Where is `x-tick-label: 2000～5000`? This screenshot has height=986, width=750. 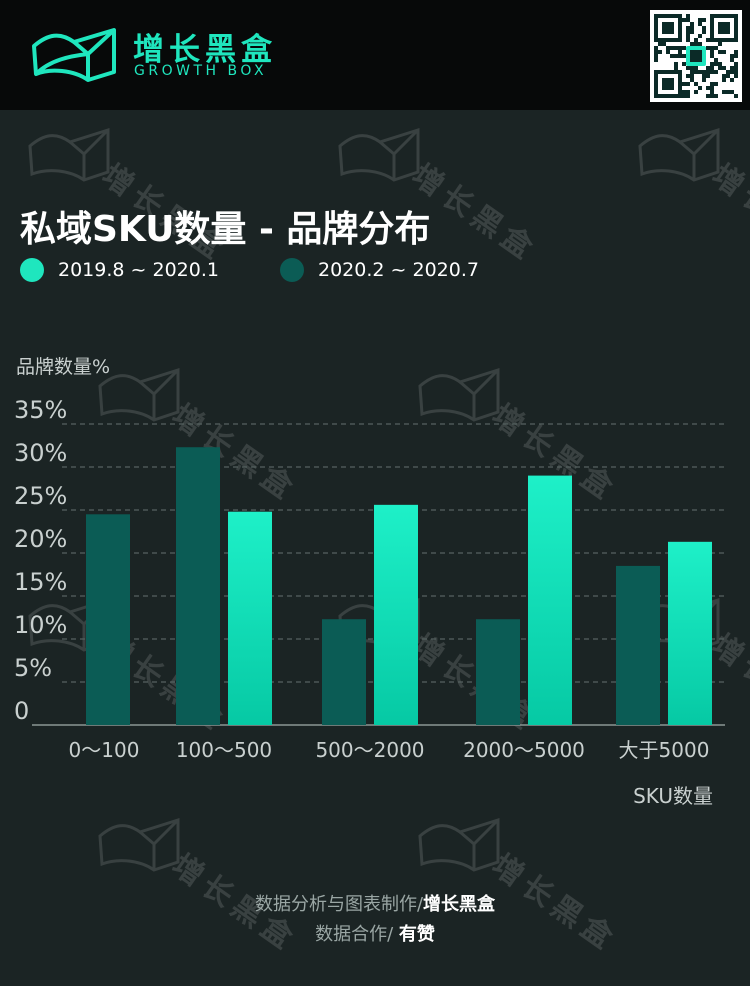 x-tick-label: 2000～5000 is located at coordinates (524, 750).